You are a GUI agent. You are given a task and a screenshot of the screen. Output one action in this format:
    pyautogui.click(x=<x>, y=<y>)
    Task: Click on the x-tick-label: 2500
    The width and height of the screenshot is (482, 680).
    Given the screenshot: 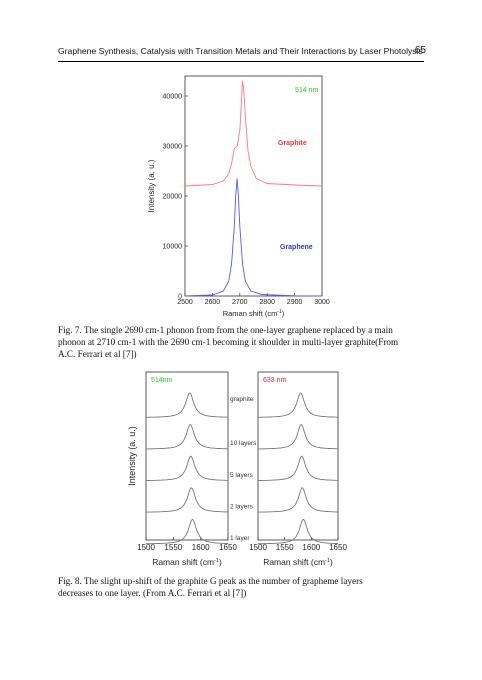 What is the action you would take?
    pyautogui.click(x=185, y=302)
    